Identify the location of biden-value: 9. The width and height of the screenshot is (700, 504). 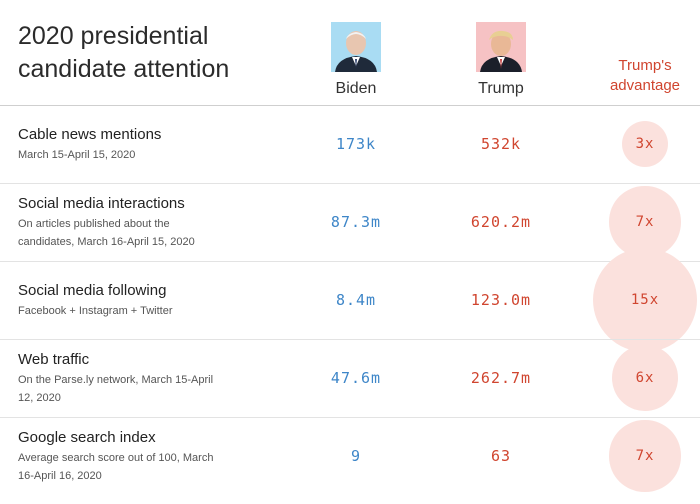
(356, 456).